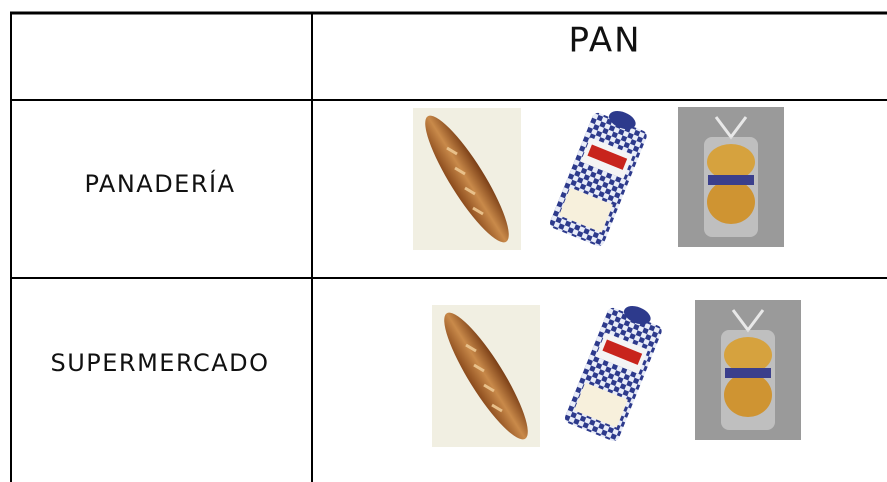  Describe the element at coordinates (159, 183) in the screenshot. I see `row-label: PANADERÍA` at that location.